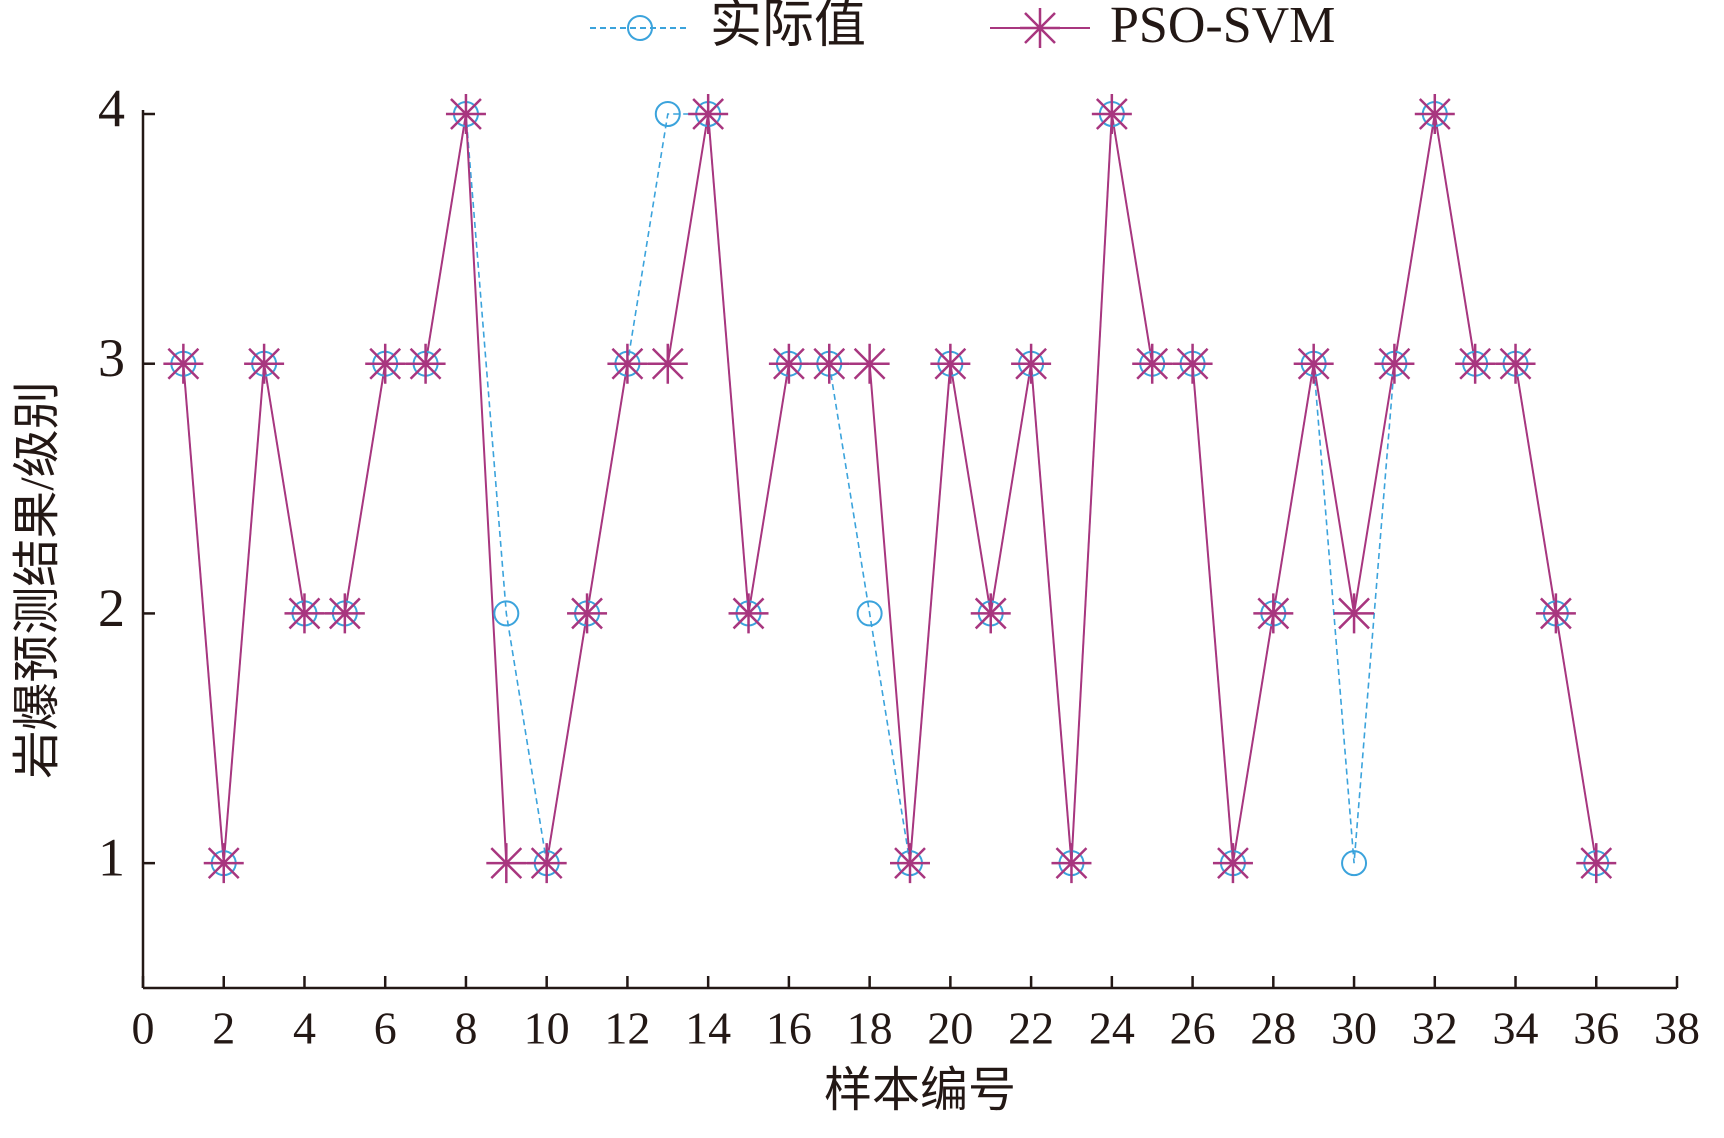 This screenshot has height=1138, width=1724. What do you see at coordinates (627, 1028) in the screenshot?
I see `x-tick-label: 12` at bounding box center [627, 1028].